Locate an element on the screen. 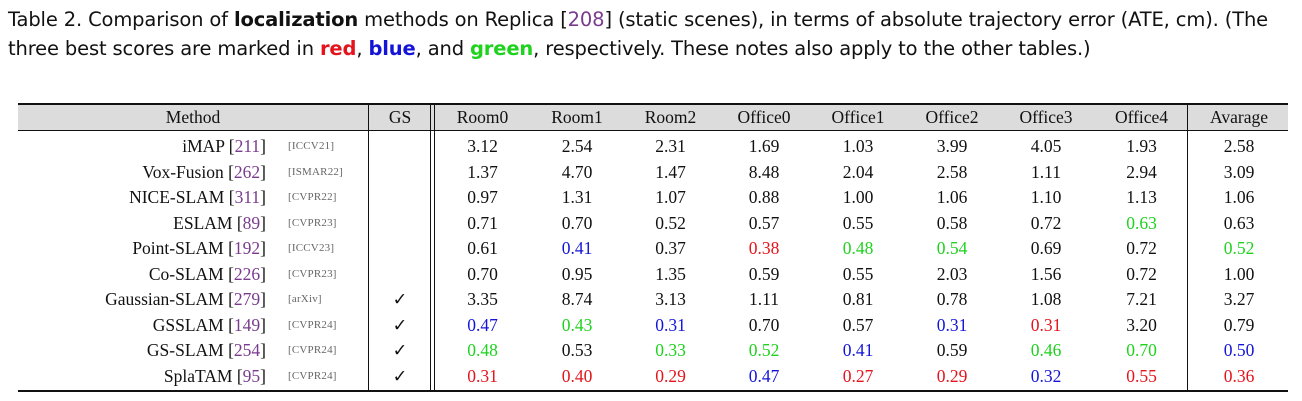 The width and height of the screenshot is (1302, 401). caption-bold-term: localization is located at coordinates (296, 19).